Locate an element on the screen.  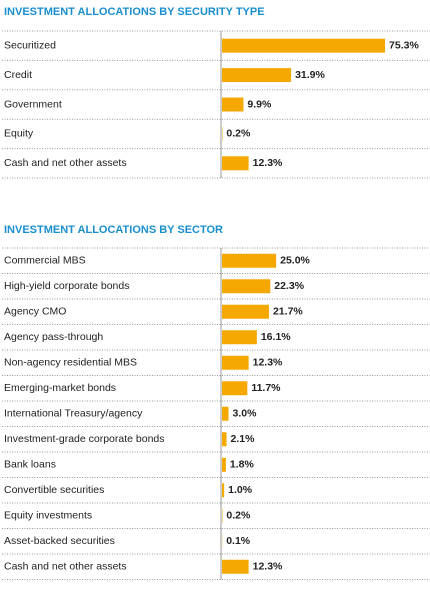
chart-title: INVESTMENT ALLOCATIONS BY SECURITY TYPE is located at coordinates (134, 12).